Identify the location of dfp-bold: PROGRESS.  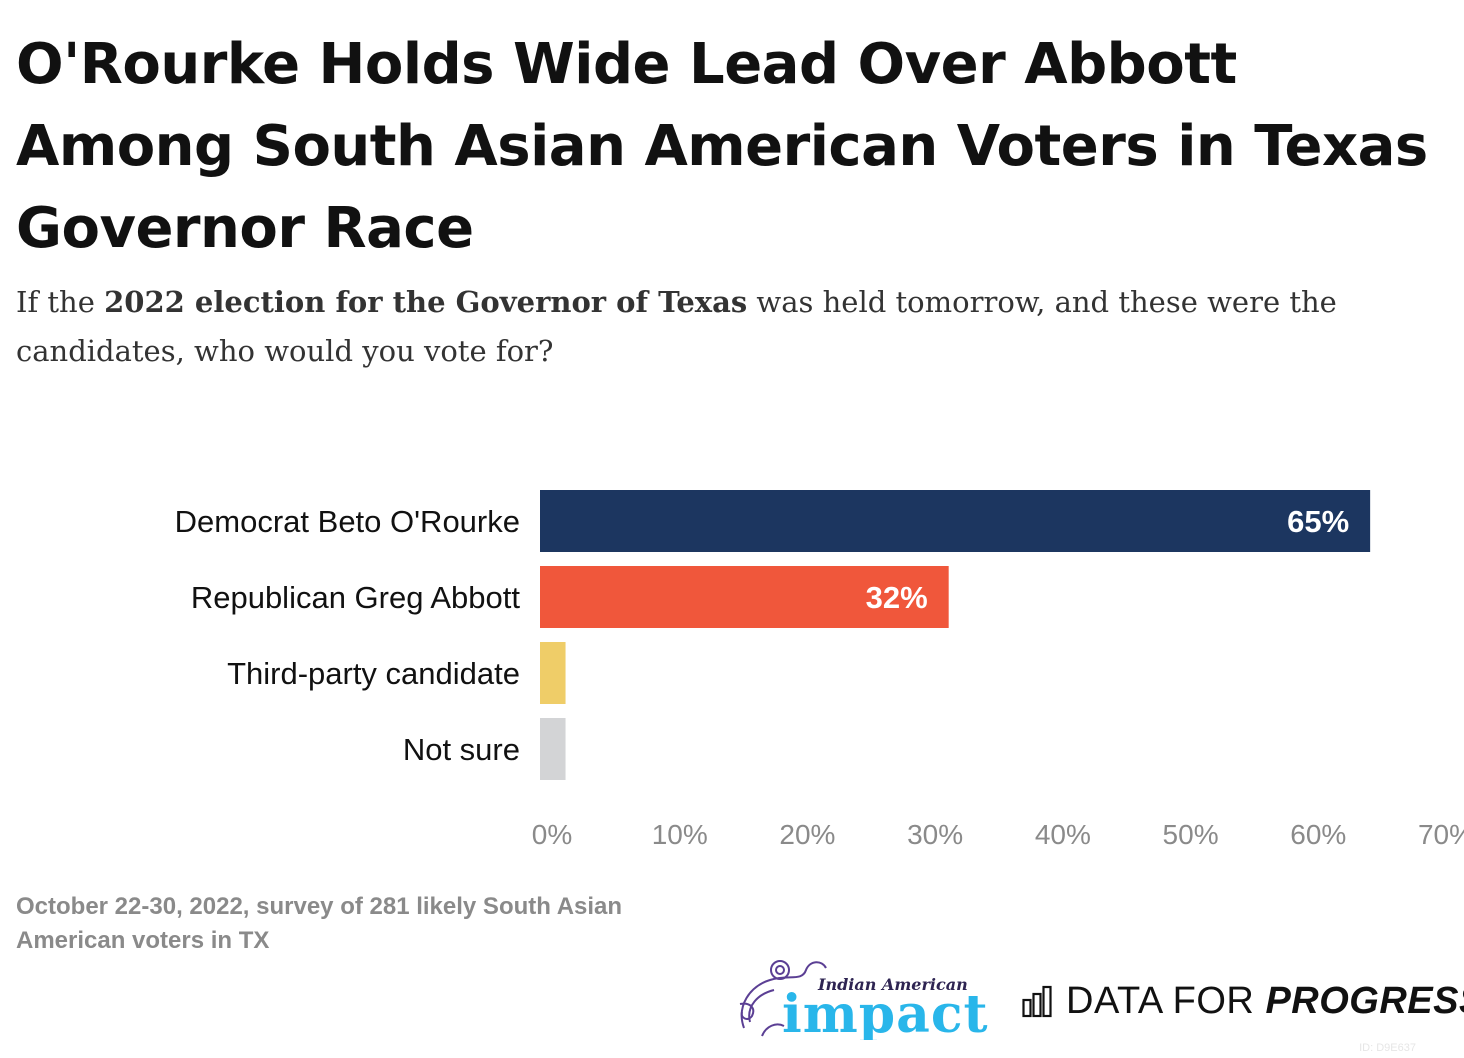
(1364, 1000).